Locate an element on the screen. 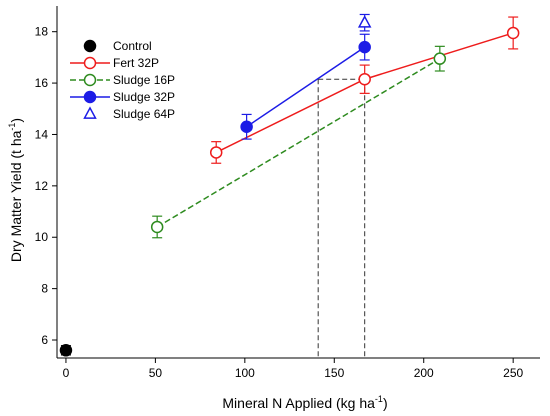 The image size is (550, 416). y-tick-label: 8 is located at coordinates (44, 289).